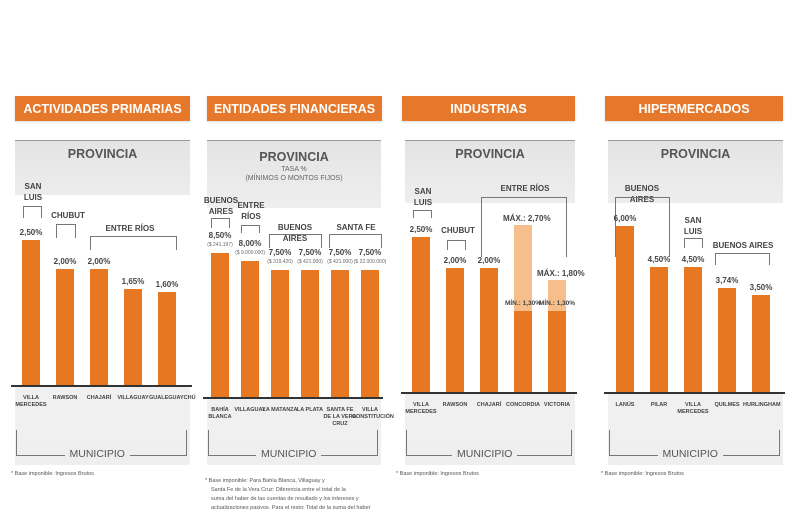 The height and width of the screenshot is (512, 800). I want to click on value-label: 1,65%, so click(133, 282).